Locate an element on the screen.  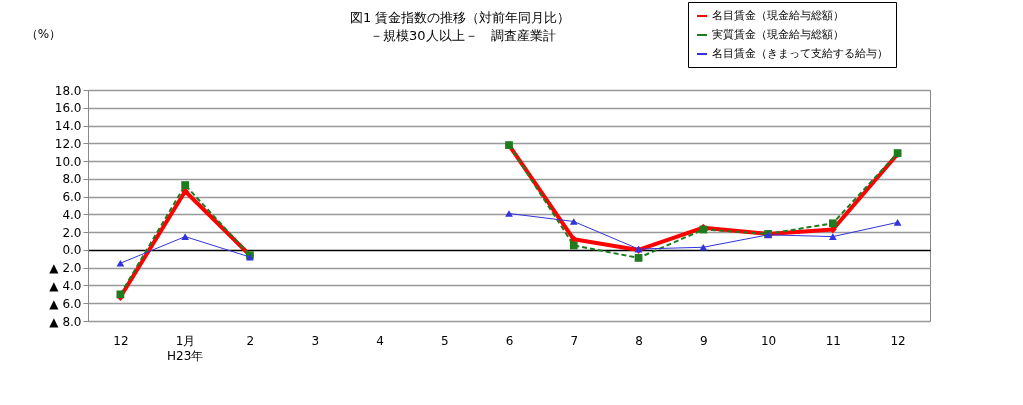
y-tick-label: 16.0 is located at coordinates (68, 108).